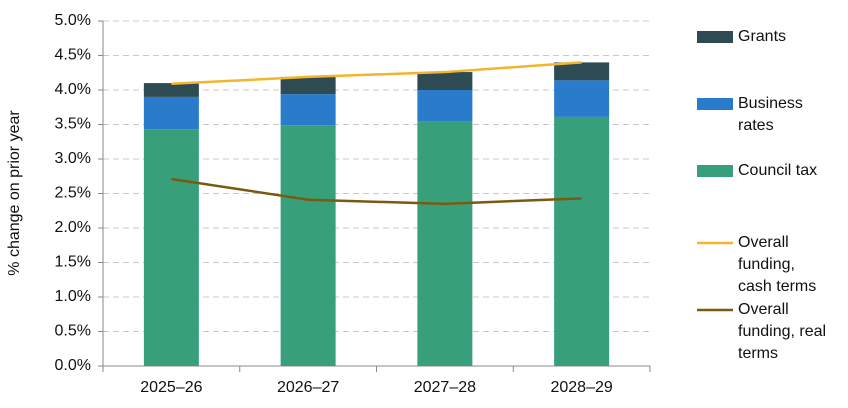 The image size is (848, 408). What do you see at coordinates (770, 114) in the screenshot?
I see `legend-label: Business rates` at bounding box center [770, 114].